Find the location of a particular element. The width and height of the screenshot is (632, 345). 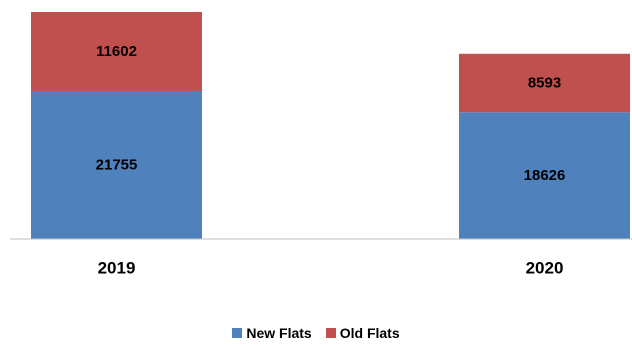

bar-old-flats-2020 is located at coordinates (544, 83).